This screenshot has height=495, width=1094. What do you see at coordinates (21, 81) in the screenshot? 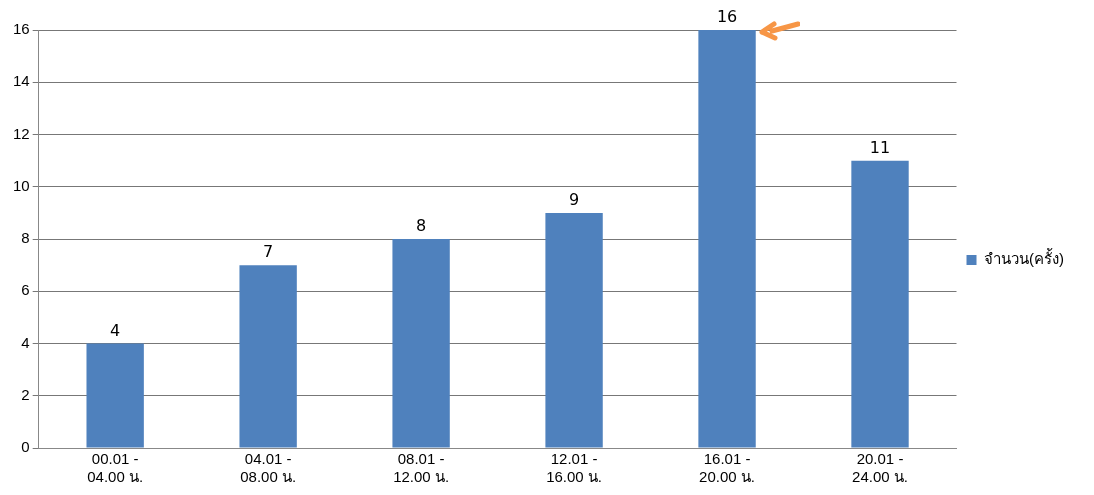
I see `y-tick-label: 14` at bounding box center [21, 81].